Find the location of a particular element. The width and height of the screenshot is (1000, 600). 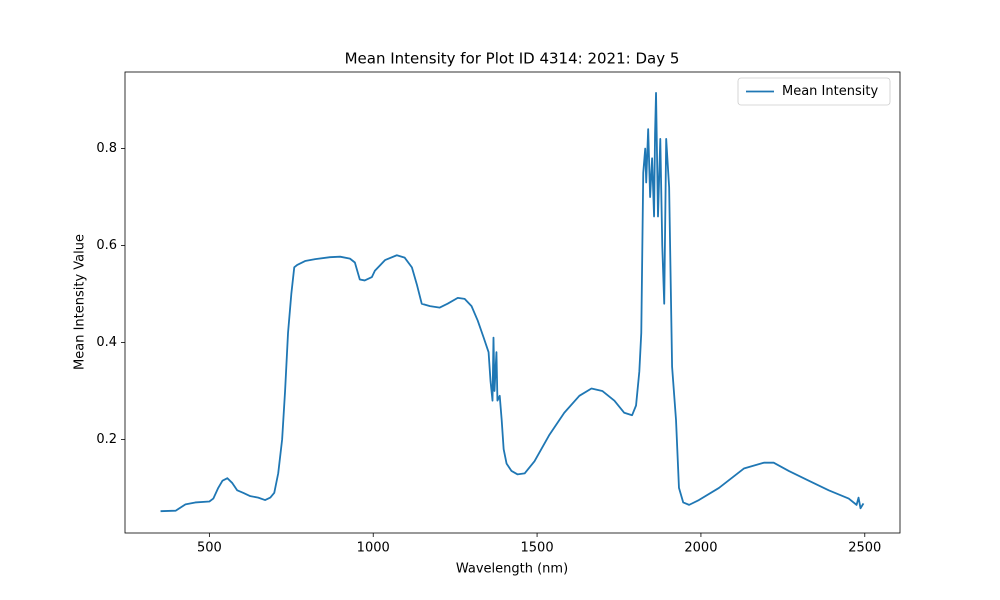

x-tick-label: 2500 is located at coordinates (864, 548).